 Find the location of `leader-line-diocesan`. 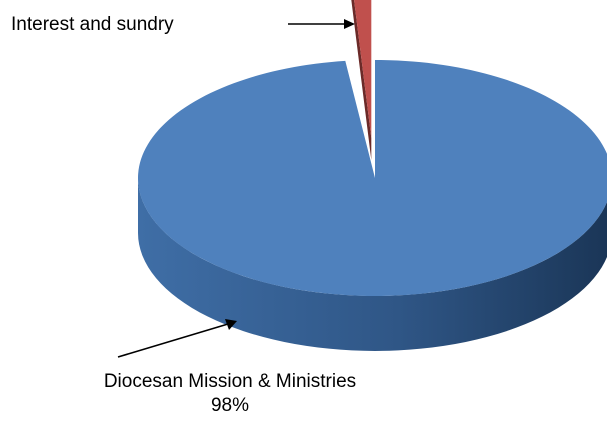

leader-line-diocesan is located at coordinates (173, 340).